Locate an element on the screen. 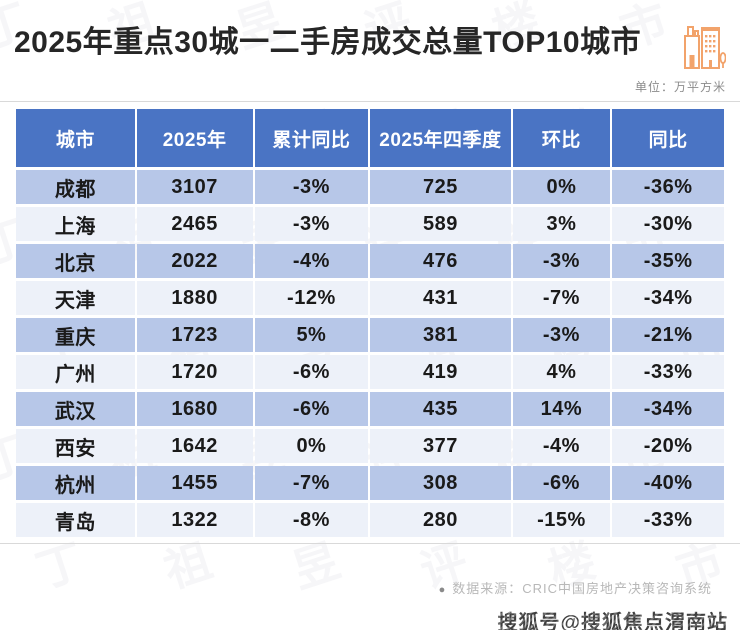 This screenshot has height=630, width=740. table-row-北京: 北京 2022 -4% 476 -3% -35% is located at coordinates (370, 261).